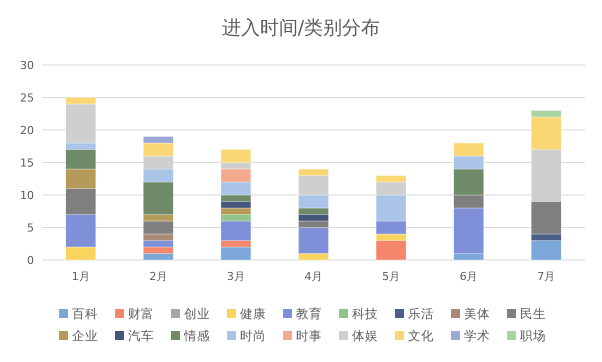 This screenshot has height=362, width=602. I want to click on legend-label: 职场, so click(533, 335).